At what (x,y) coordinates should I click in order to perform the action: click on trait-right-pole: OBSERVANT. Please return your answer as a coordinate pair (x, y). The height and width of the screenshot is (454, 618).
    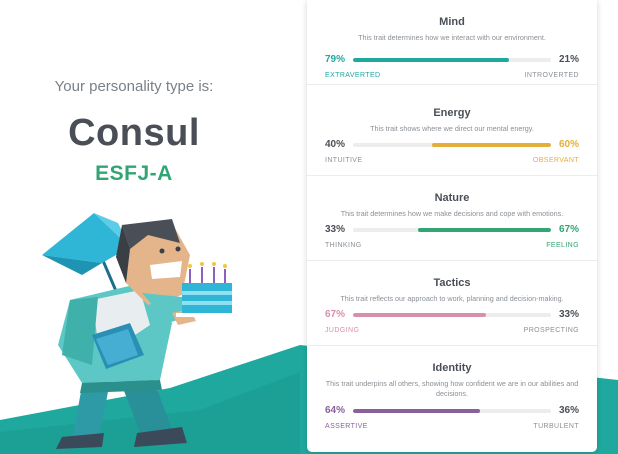
    Looking at the image, I should click on (555, 160).